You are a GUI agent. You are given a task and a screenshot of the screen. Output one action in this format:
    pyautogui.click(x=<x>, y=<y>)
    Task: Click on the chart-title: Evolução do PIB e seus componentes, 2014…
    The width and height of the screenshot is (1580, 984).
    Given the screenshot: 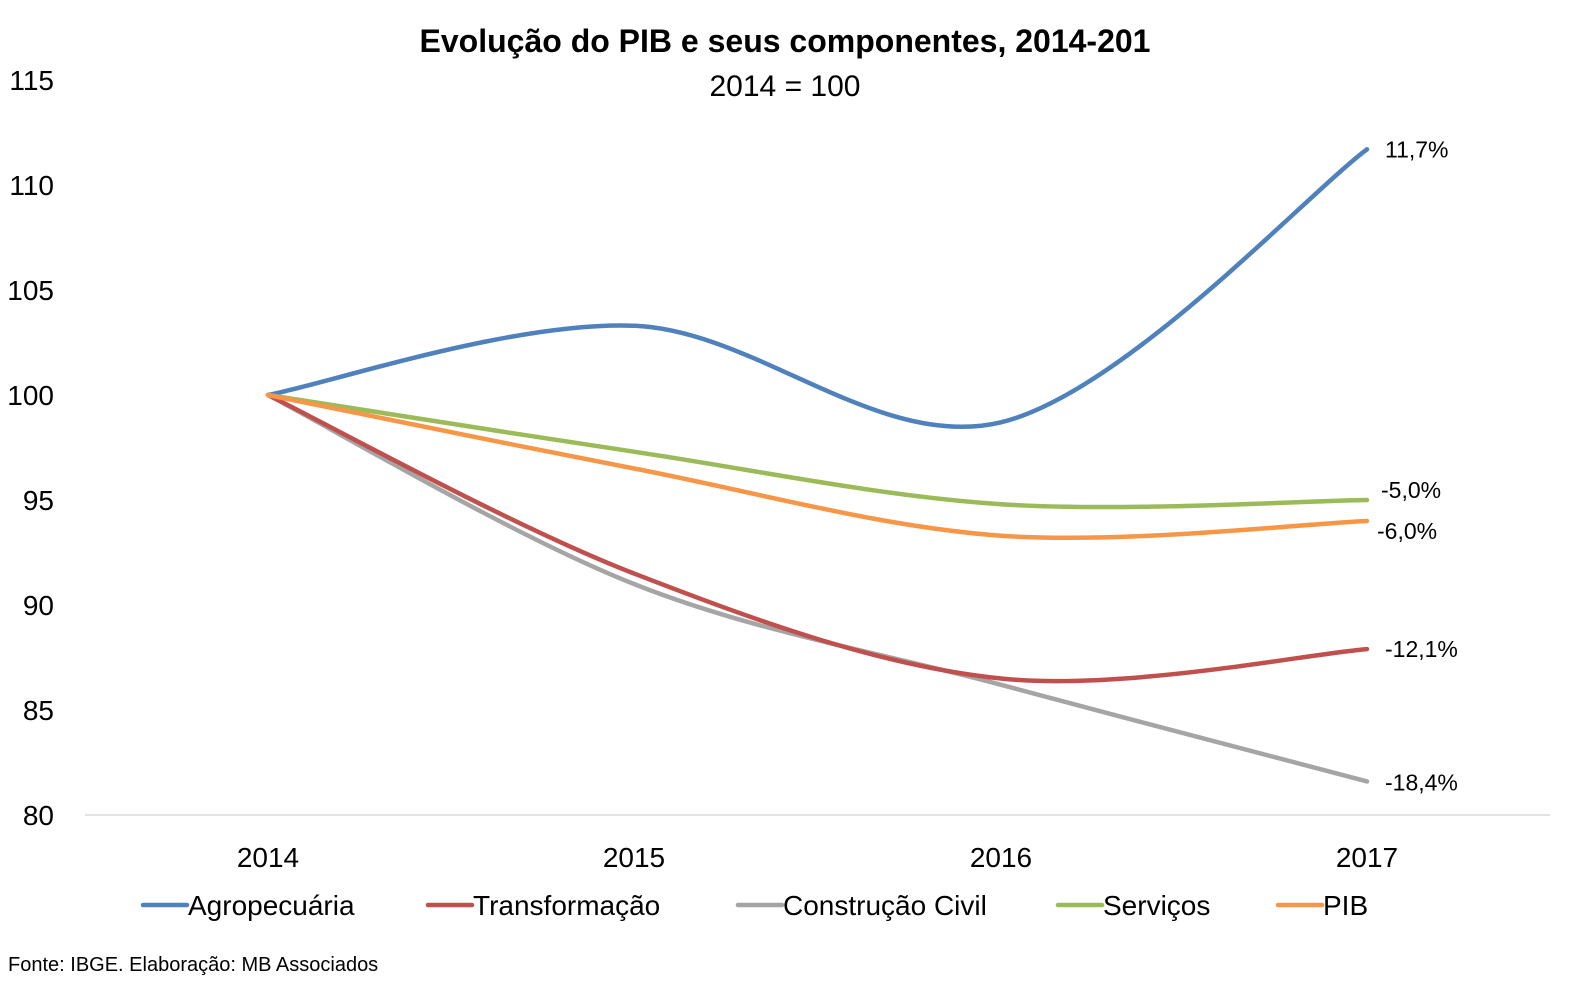 What is the action you would take?
    pyautogui.click(x=785, y=41)
    